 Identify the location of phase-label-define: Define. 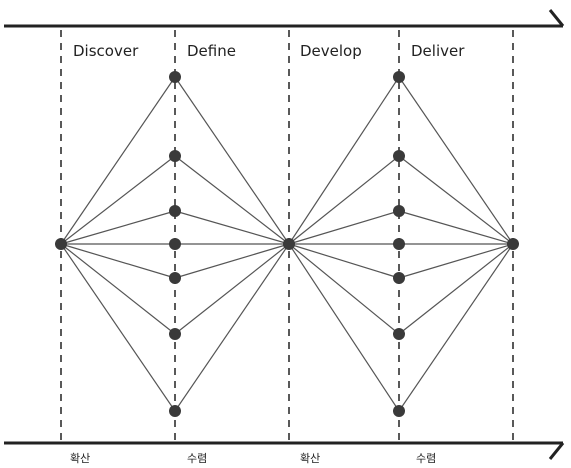
(211, 51).